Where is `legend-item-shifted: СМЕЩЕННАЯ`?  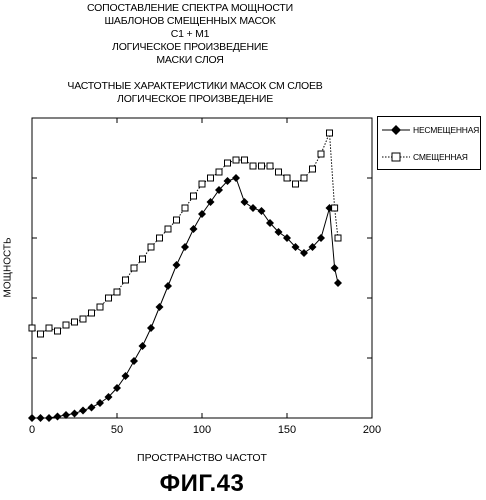 legend-item-shifted: СМЕЩЕННАЯ is located at coordinates (425, 157).